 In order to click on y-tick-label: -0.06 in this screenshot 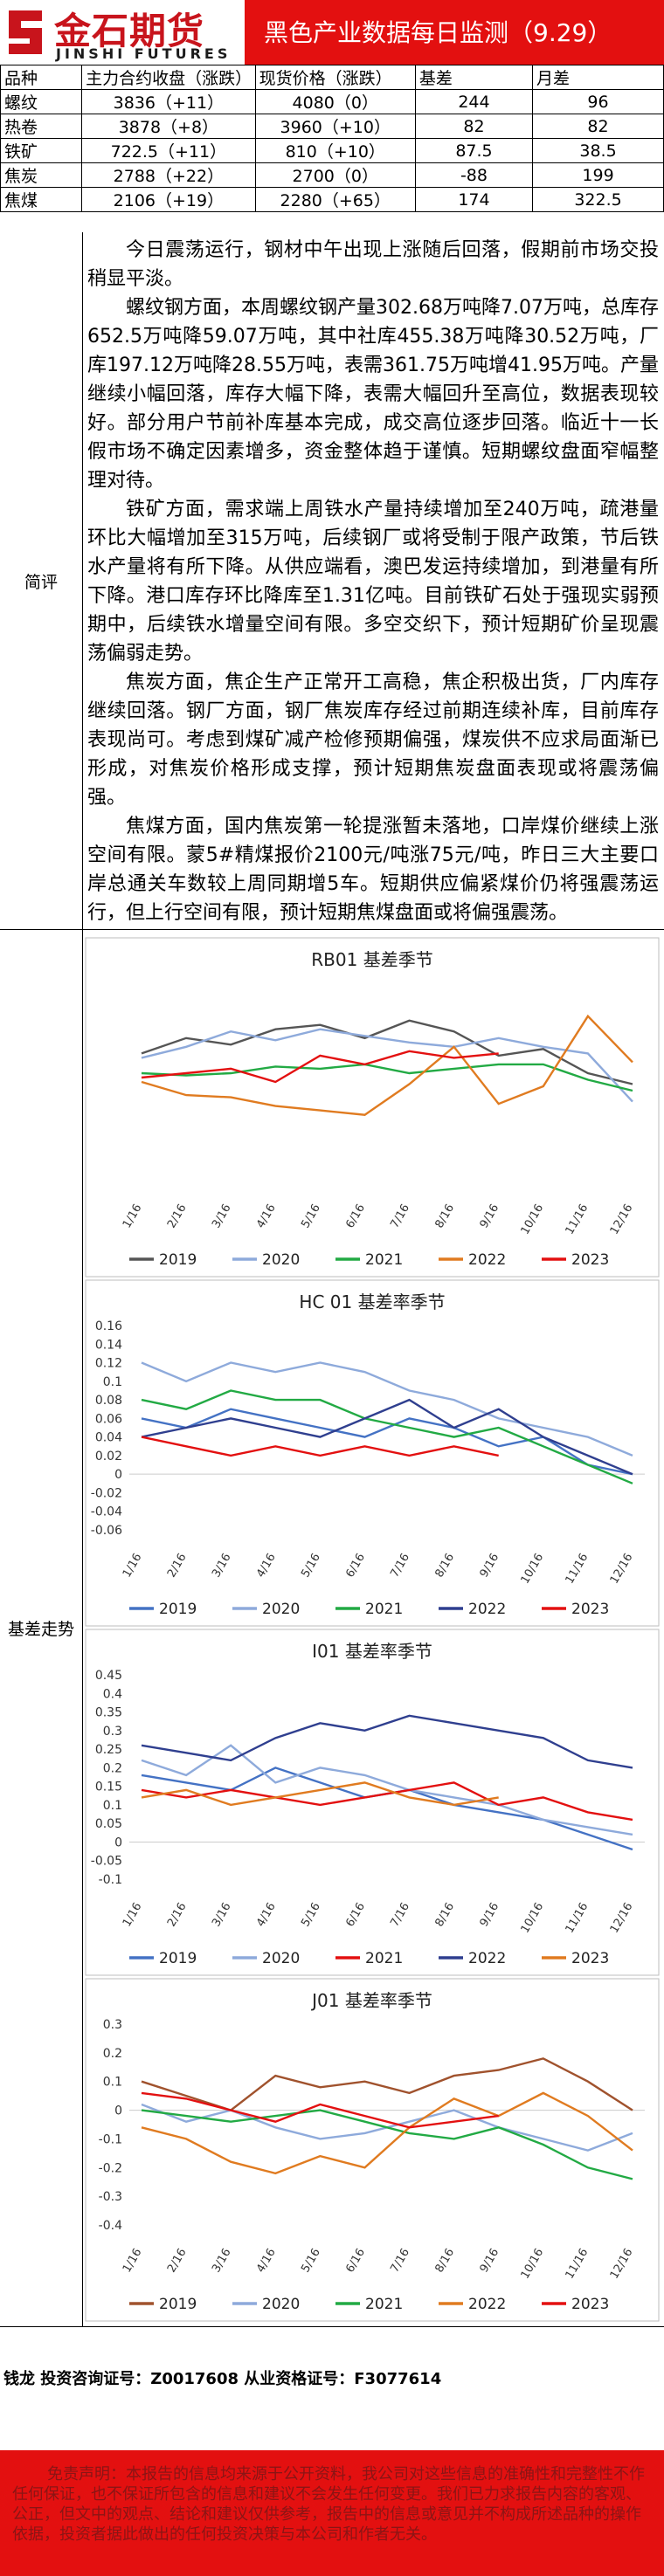, I will do `click(106, 1531)`.